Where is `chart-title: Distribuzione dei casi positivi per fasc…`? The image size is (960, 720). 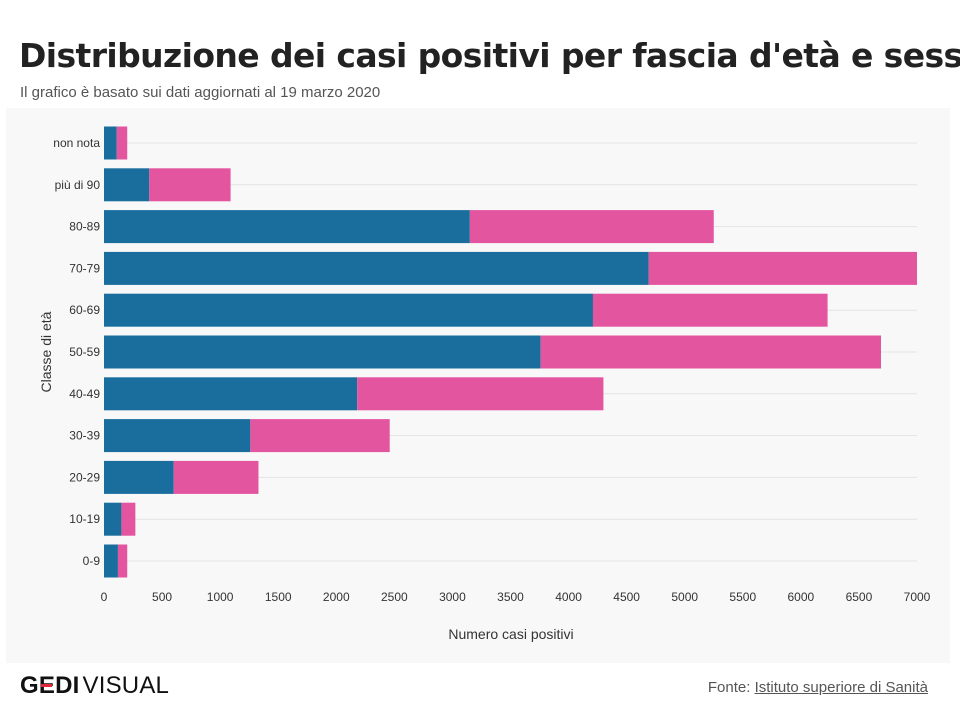
chart-title: Distribuzione dei casi positivi per fasc… is located at coordinates (489, 55).